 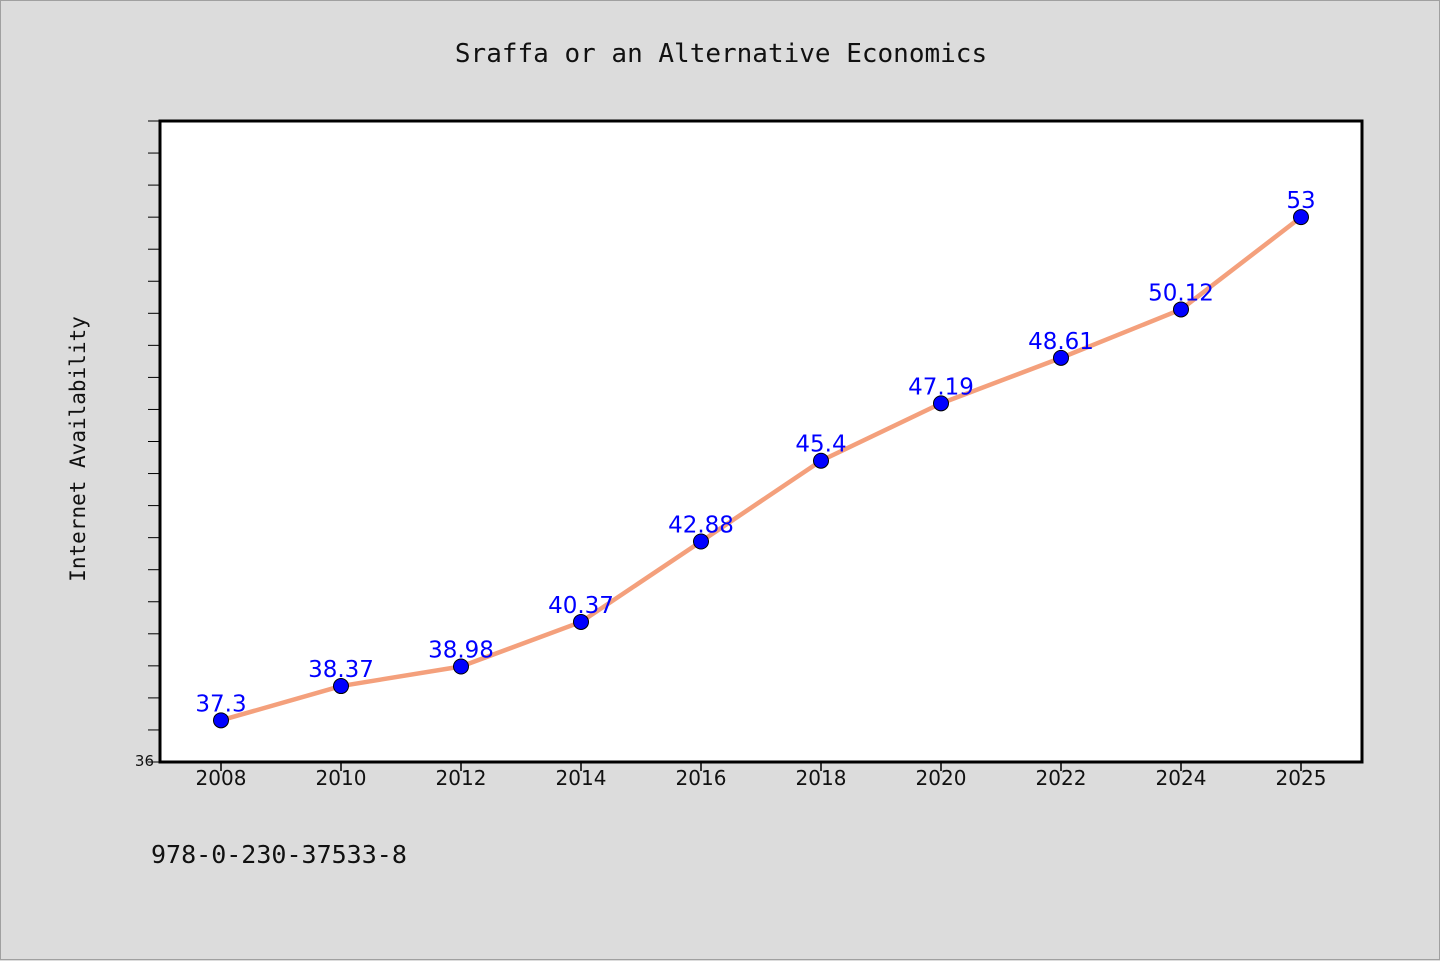 I want to click on data-label: 50.12, so click(x=1181, y=293).